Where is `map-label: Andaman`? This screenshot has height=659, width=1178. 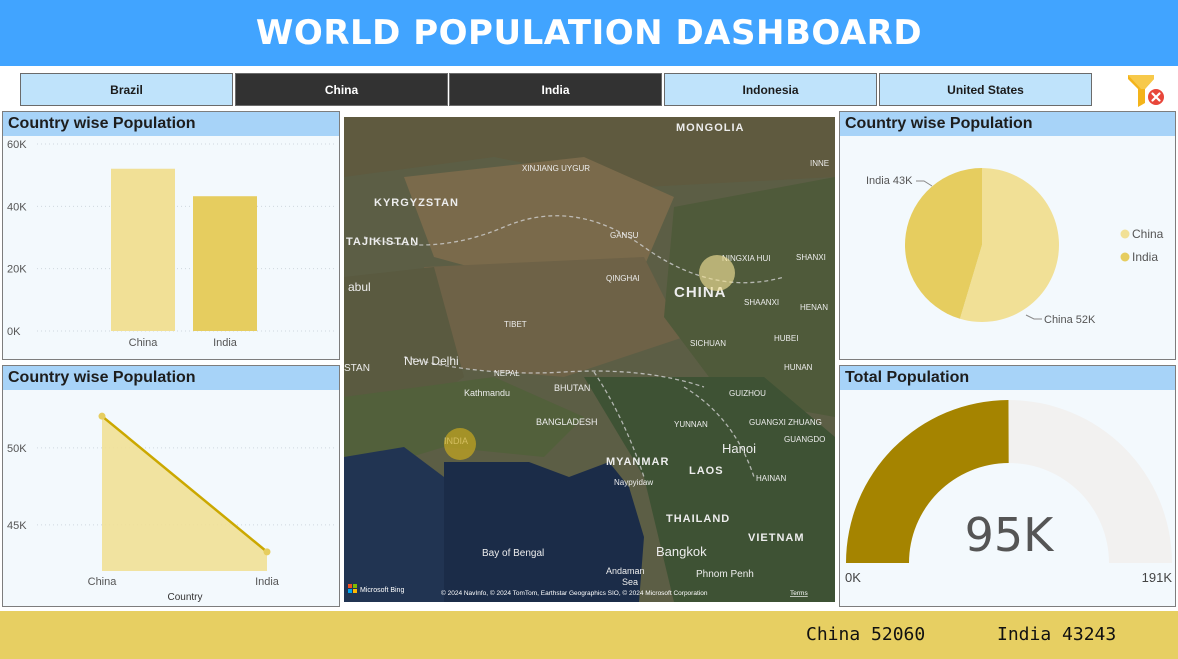
map-label: Andaman is located at coordinates (625, 571).